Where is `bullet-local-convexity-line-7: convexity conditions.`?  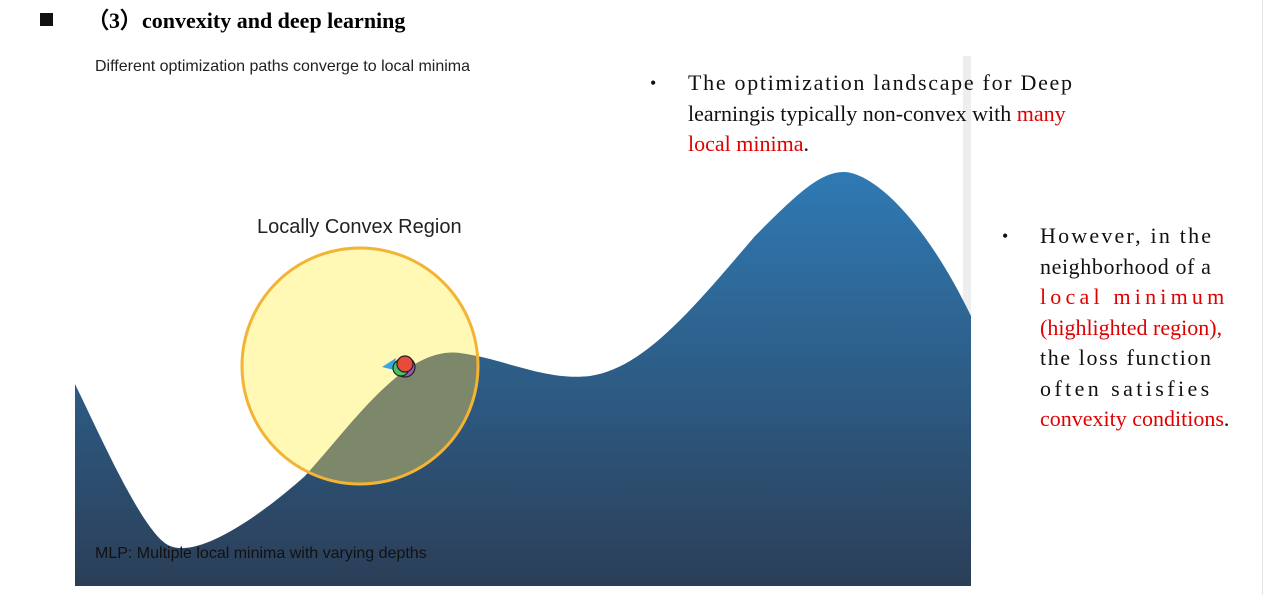 bullet-local-convexity-line-7: convexity conditions. is located at coordinates (1135, 418).